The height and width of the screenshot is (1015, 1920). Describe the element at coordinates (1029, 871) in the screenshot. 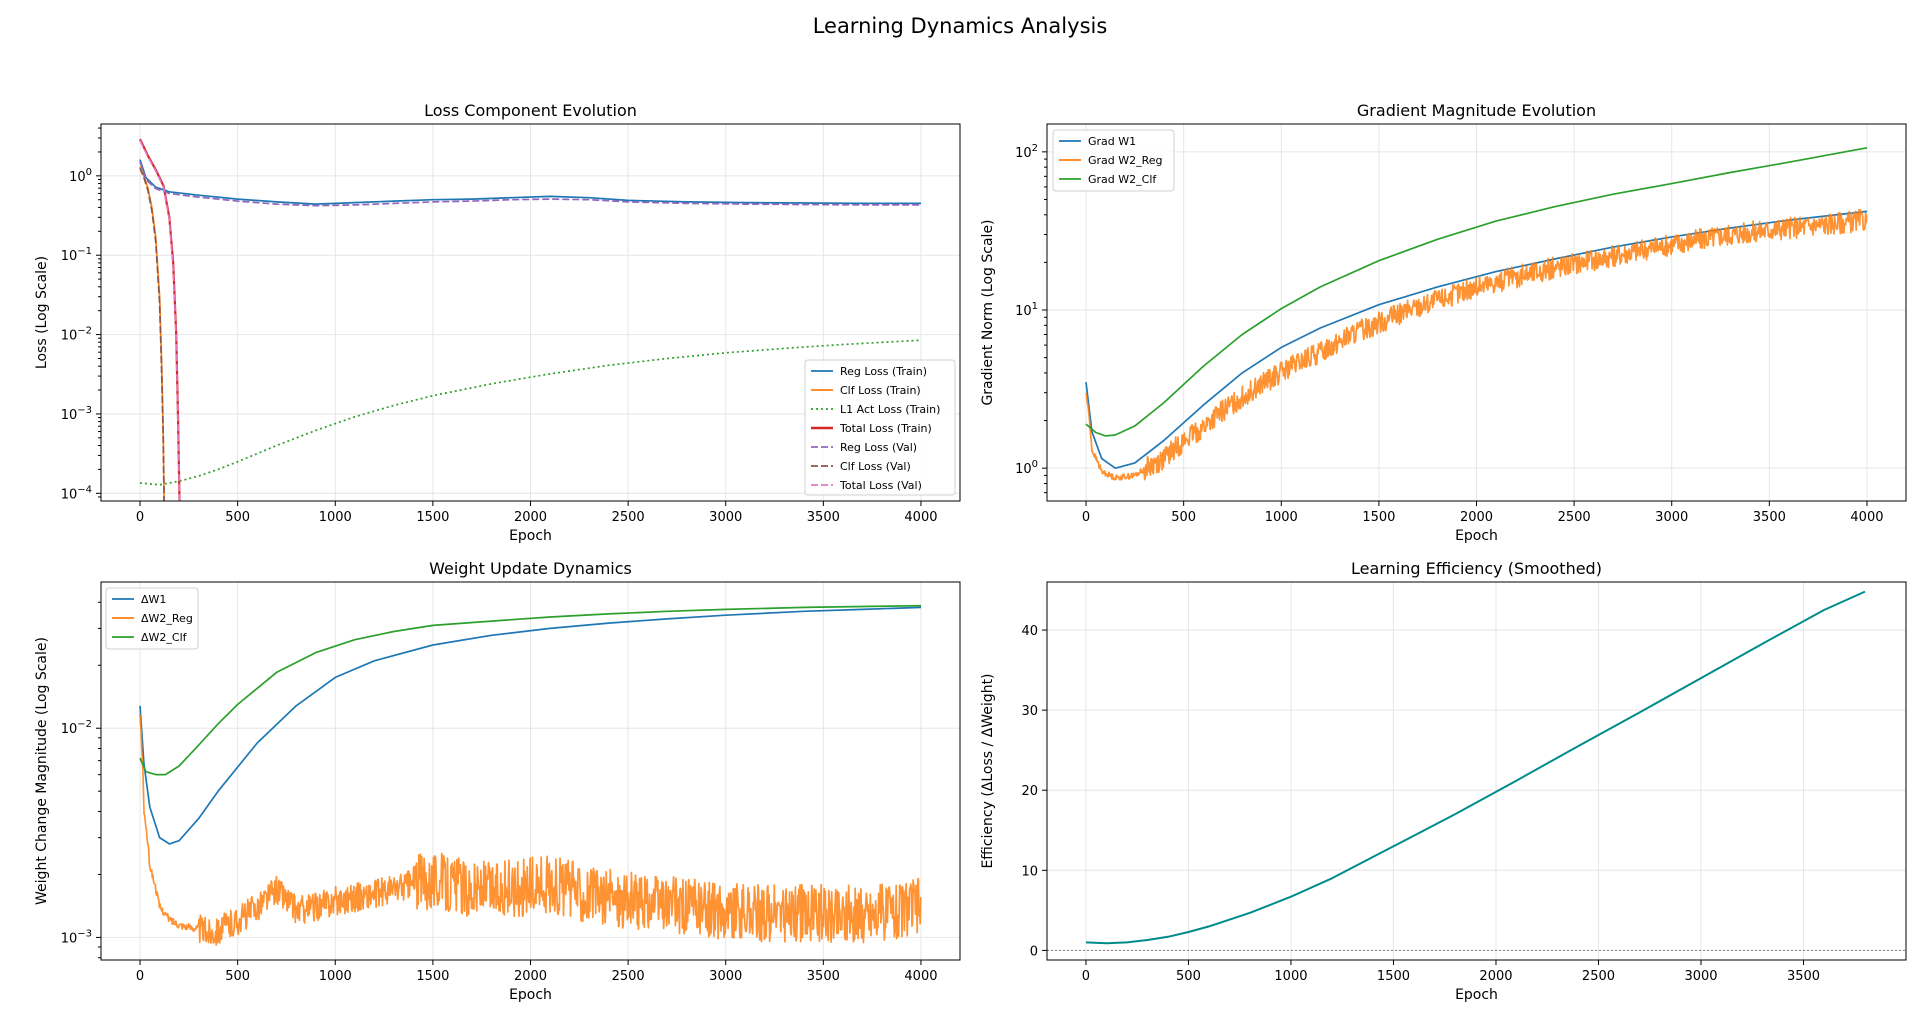

I see `y-tick-label: 10` at that location.